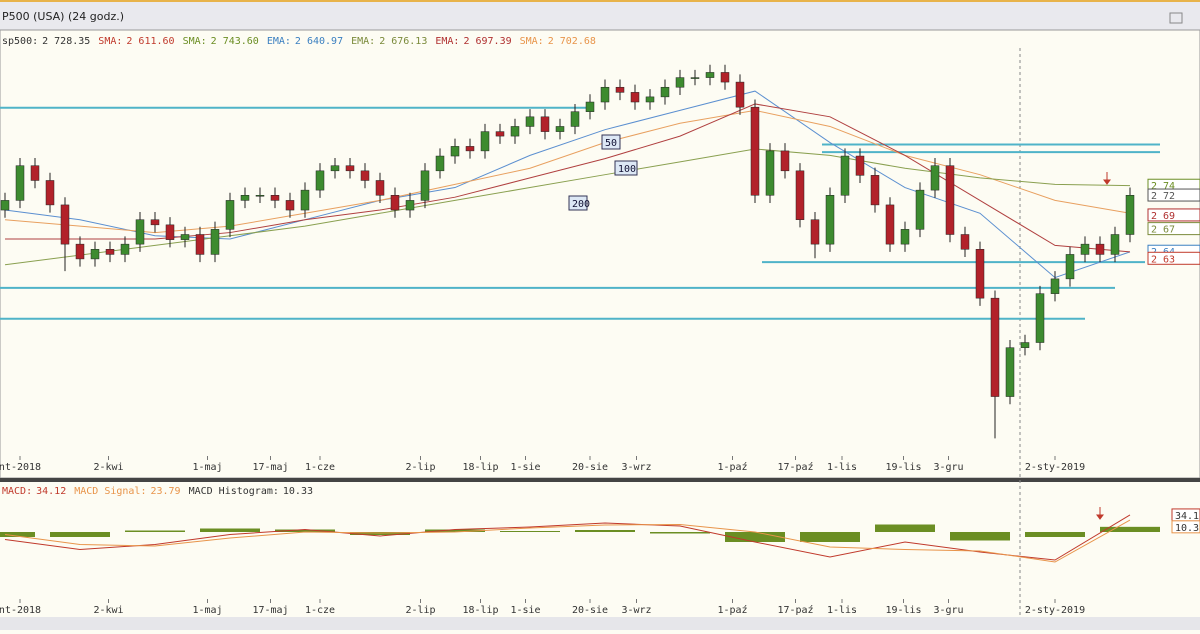  I want to click on ma-tag: 200, so click(581, 204).